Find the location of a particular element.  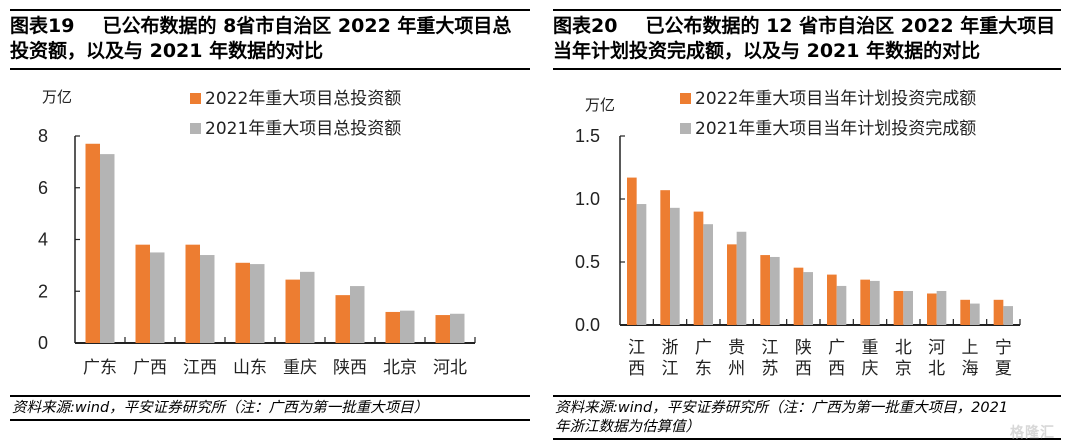

y-tick-label: 4 is located at coordinates (43, 240).